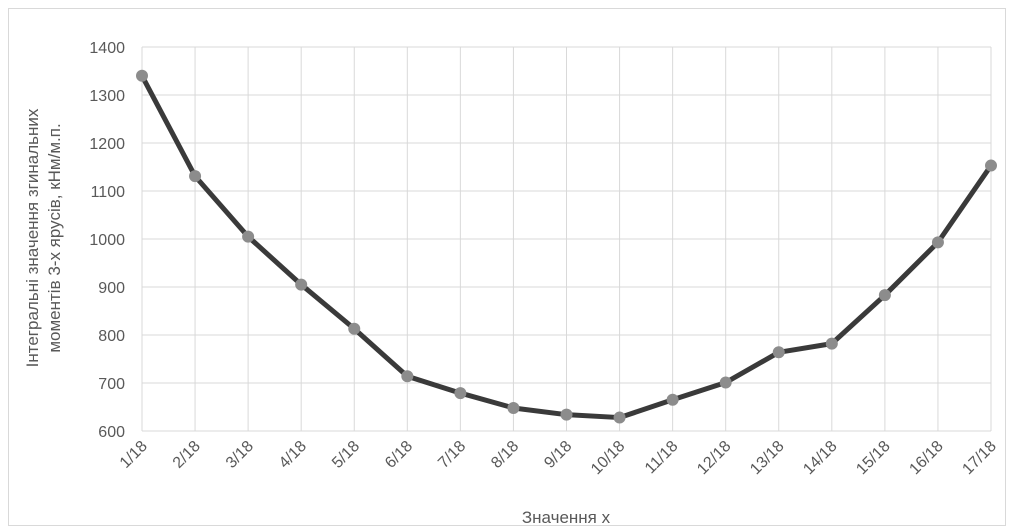  I want to click on x-tick-label: 14/18, so click(820, 458).